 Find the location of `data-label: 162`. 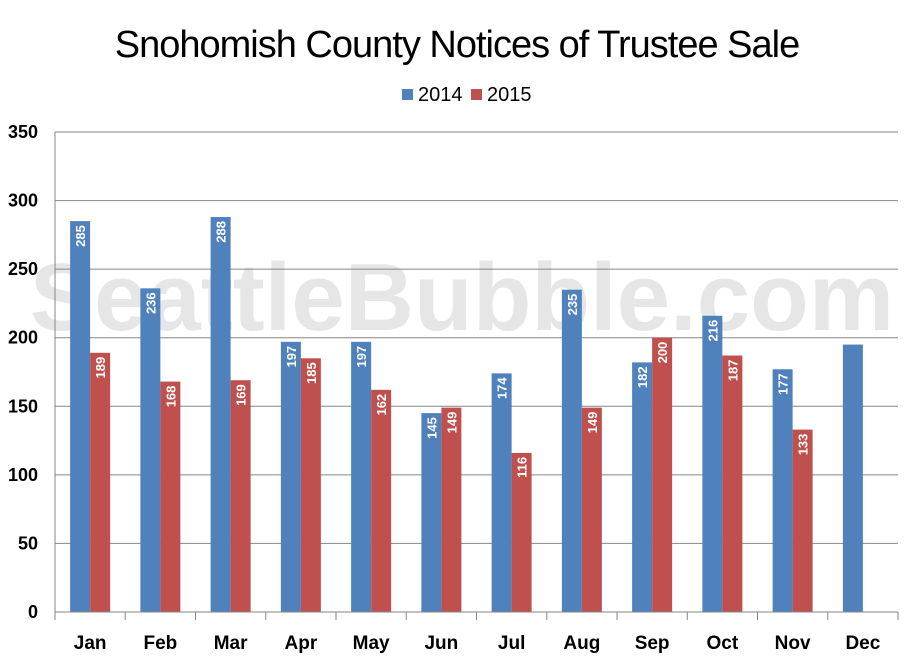

data-label: 162 is located at coordinates (381, 405).